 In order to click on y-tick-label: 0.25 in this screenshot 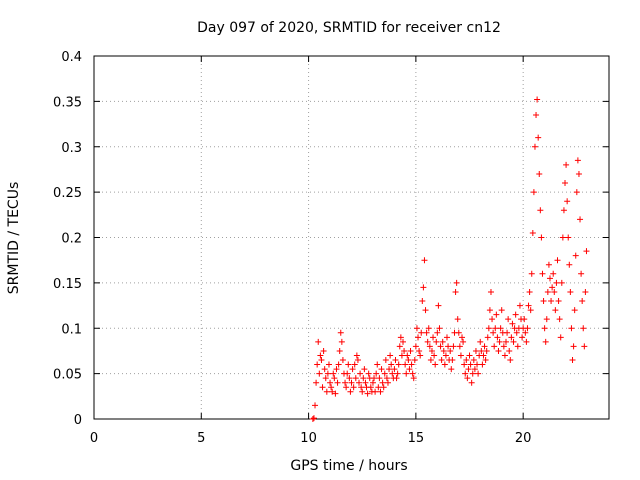, I will do `click(67, 193)`.